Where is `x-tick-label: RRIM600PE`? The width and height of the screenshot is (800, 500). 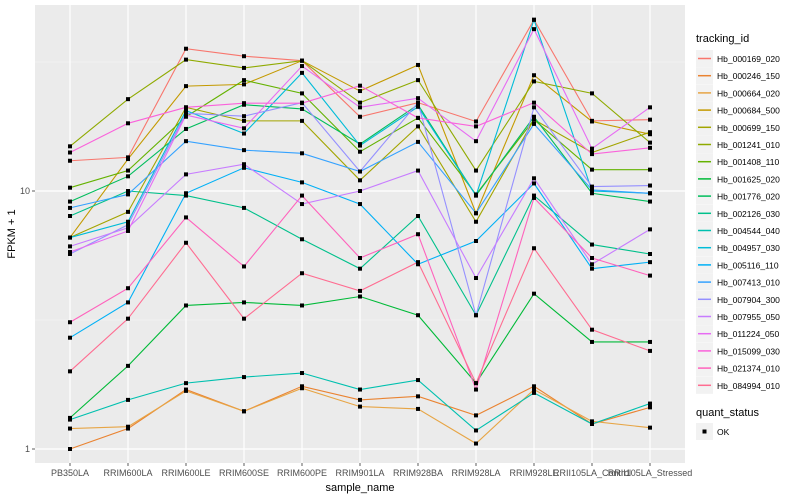 x-tick-label: RRIM600PE is located at coordinates (302, 473).